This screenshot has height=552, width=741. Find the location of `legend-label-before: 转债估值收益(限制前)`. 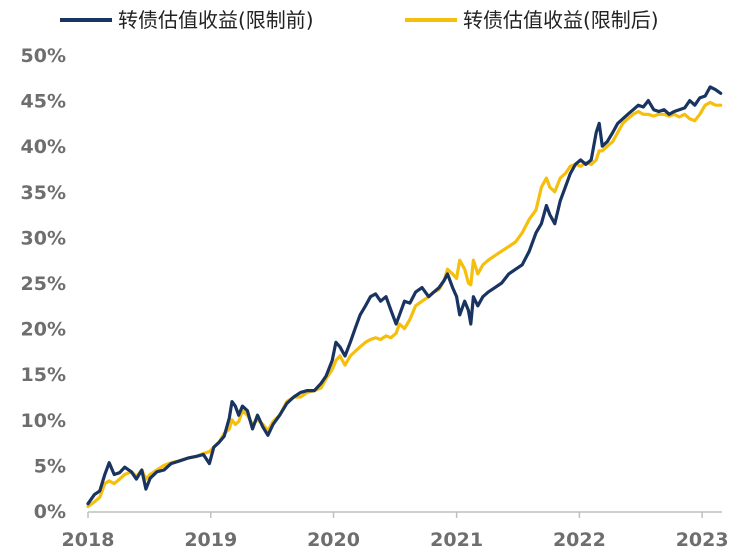

legend-label-before: 转债估值收益(限制前) is located at coordinates (216, 20).